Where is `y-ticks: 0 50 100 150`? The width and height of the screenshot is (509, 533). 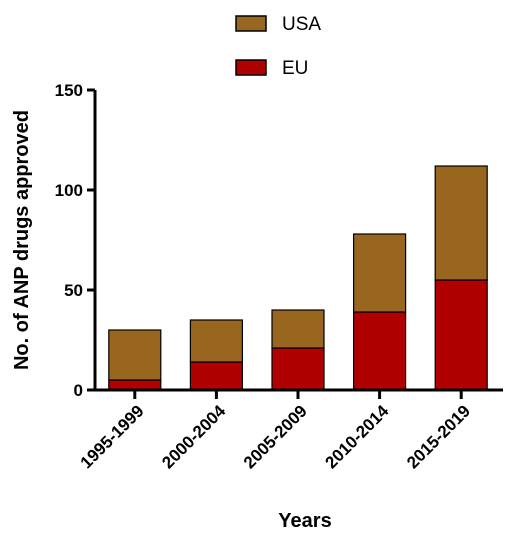 y-ticks: 0 50 100 150 is located at coordinates (75, 240).